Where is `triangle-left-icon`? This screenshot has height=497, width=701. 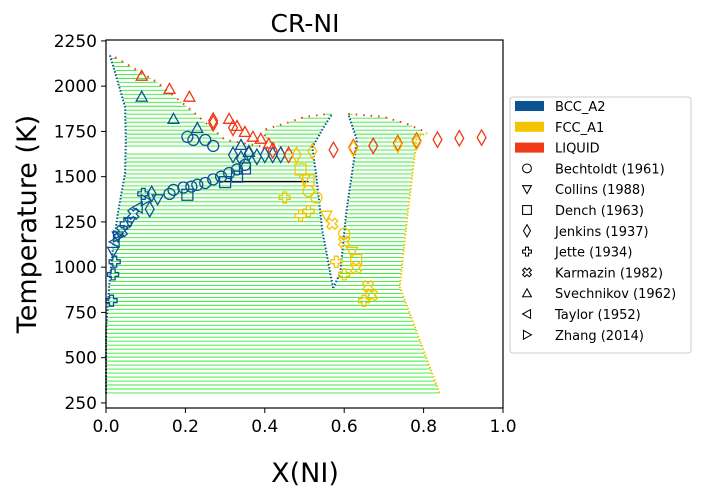
triangle-left-icon is located at coordinates (526, 314).